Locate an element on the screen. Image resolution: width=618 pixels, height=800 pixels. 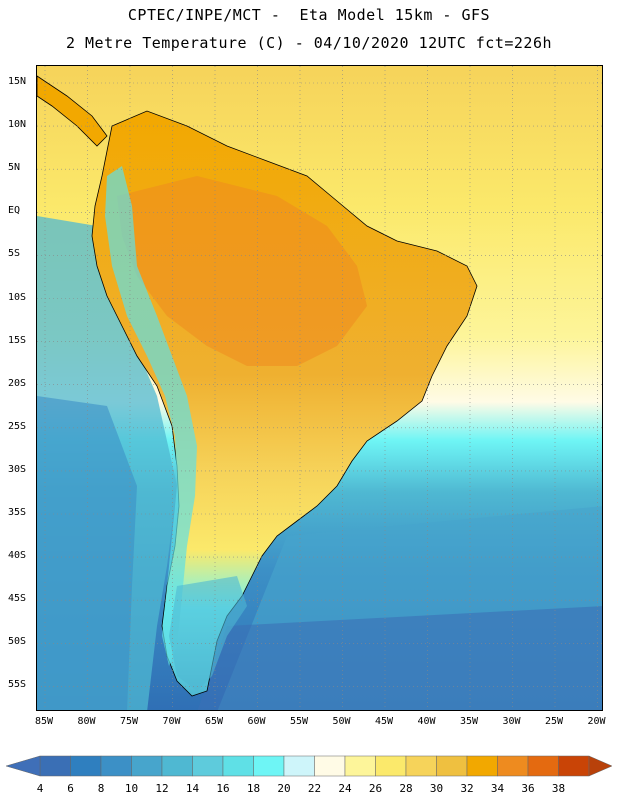
lon-label: 55W is located at coordinates (299, 721).